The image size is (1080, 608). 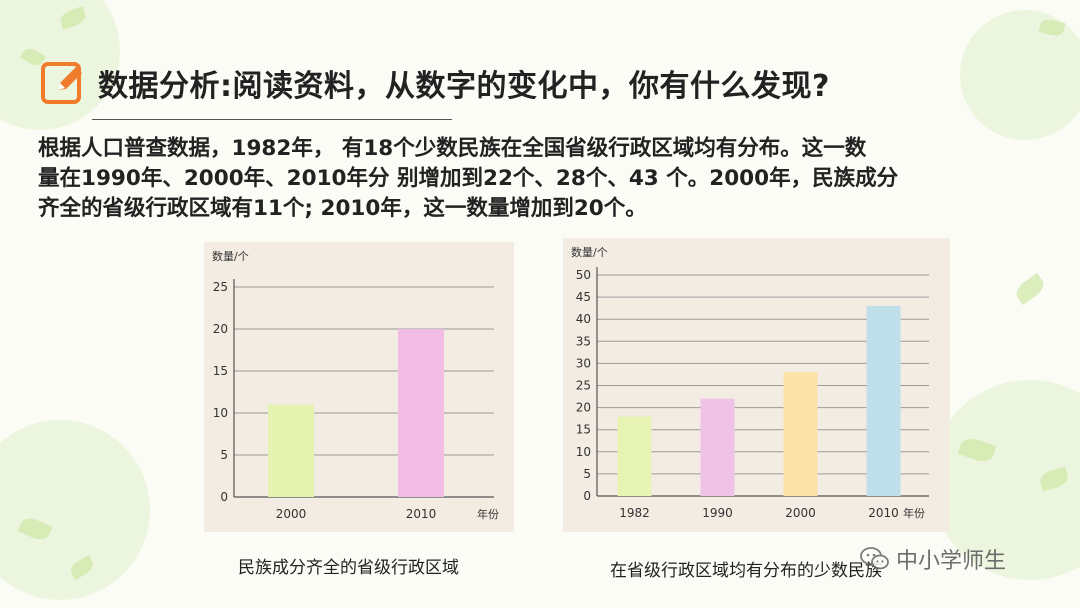 What do you see at coordinates (717, 513) in the screenshot?
I see `x-tick-label: 1990` at bounding box center [717, 513].